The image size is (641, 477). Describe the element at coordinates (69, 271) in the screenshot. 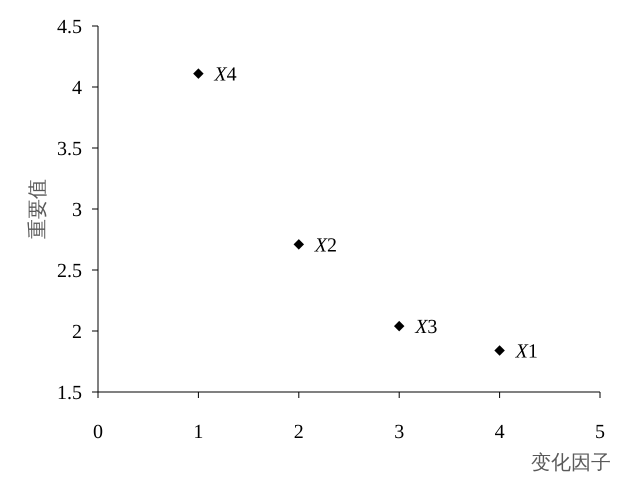

I see `y-tick-label: 2.5` at that location.